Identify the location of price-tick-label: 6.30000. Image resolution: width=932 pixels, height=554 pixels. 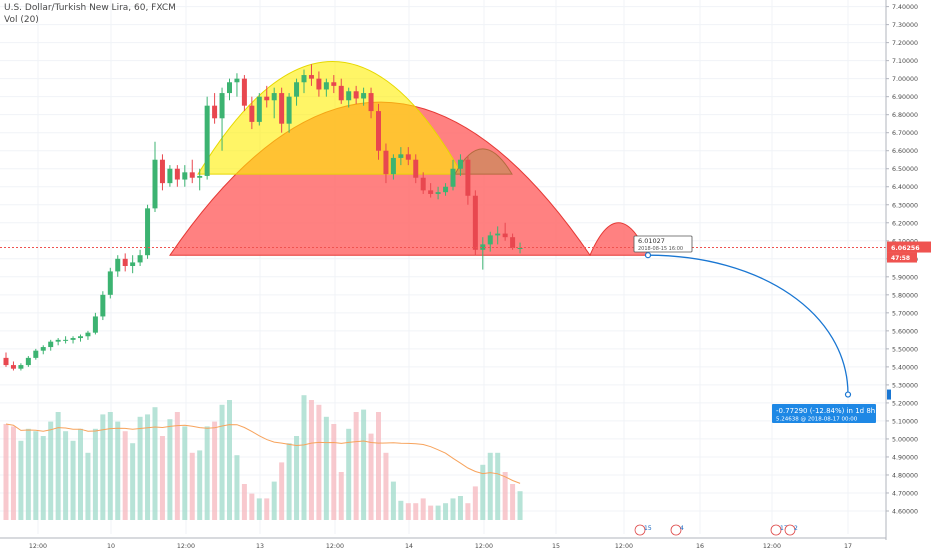
(905, 205).